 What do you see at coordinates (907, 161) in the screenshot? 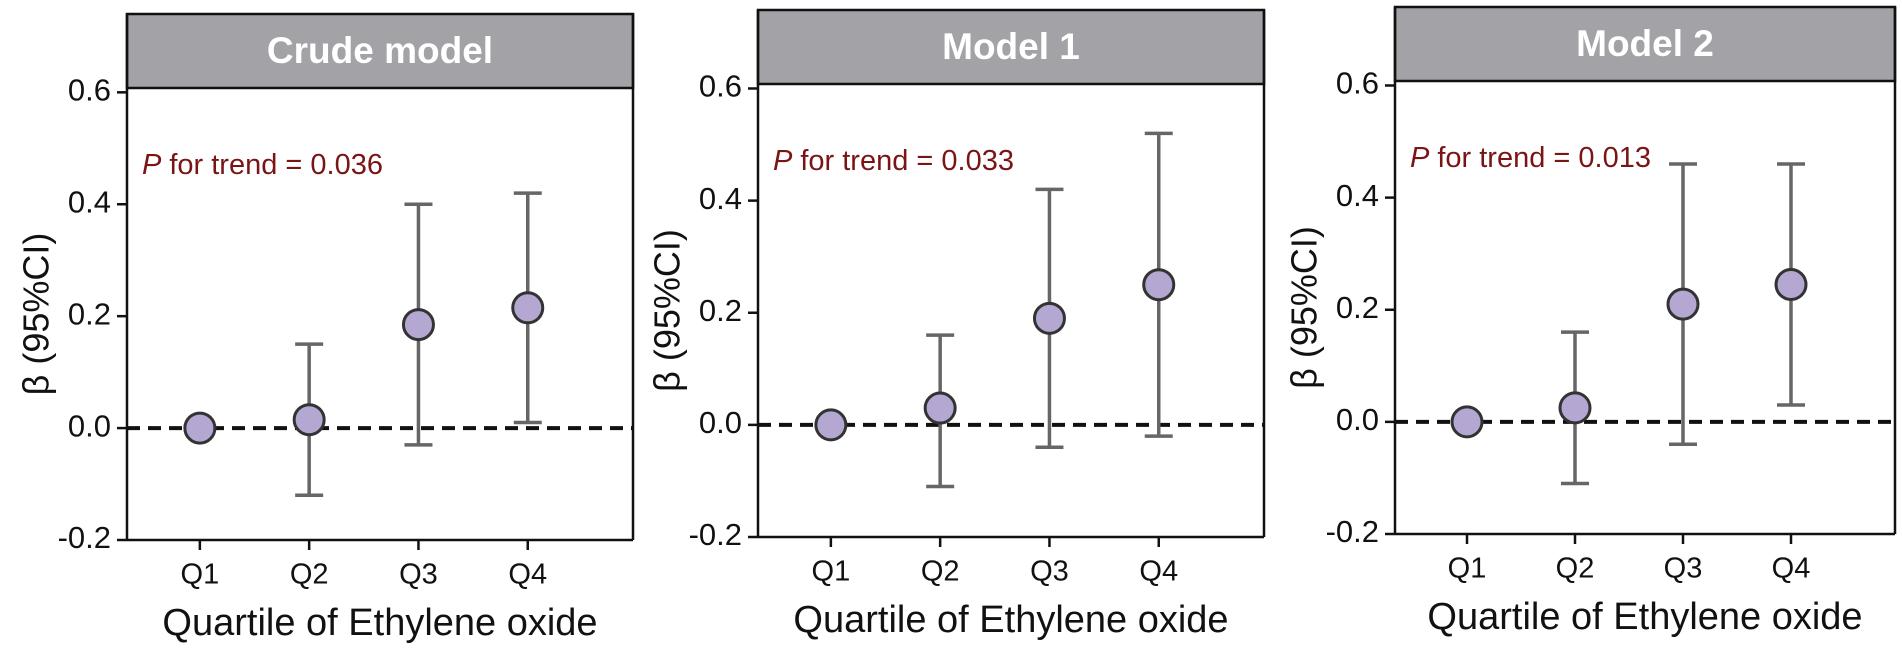
I see `annotation-part: for trend = 0.033` at bounding box center [907, 161].